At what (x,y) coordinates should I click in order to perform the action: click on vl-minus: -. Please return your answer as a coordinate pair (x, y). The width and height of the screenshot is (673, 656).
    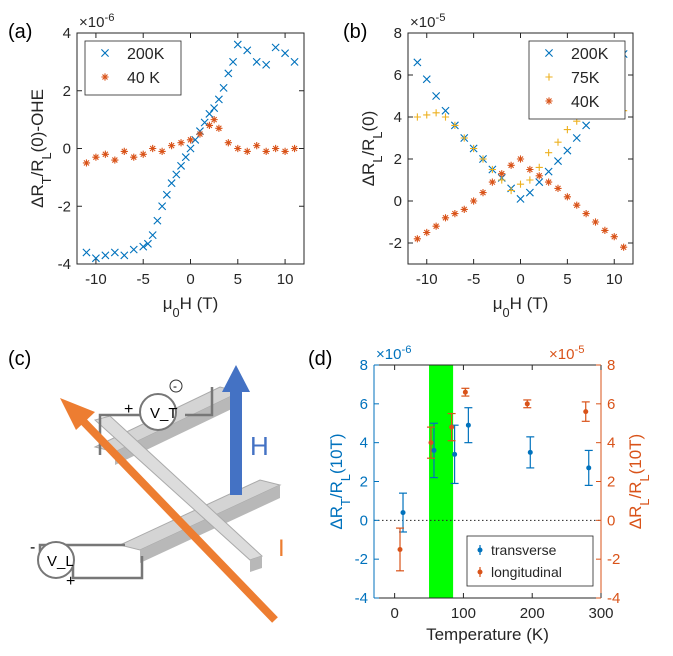
    Looking at the image, I should click on (32, 547).